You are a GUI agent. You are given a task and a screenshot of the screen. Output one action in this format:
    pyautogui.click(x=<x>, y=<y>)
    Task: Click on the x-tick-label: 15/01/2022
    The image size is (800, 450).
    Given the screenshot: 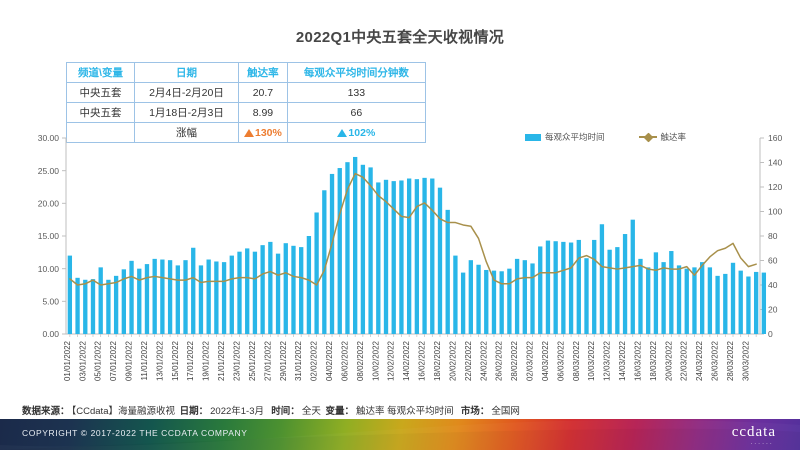 What is the action you would take?
    pyautogui.click(x=175, y=360)
    